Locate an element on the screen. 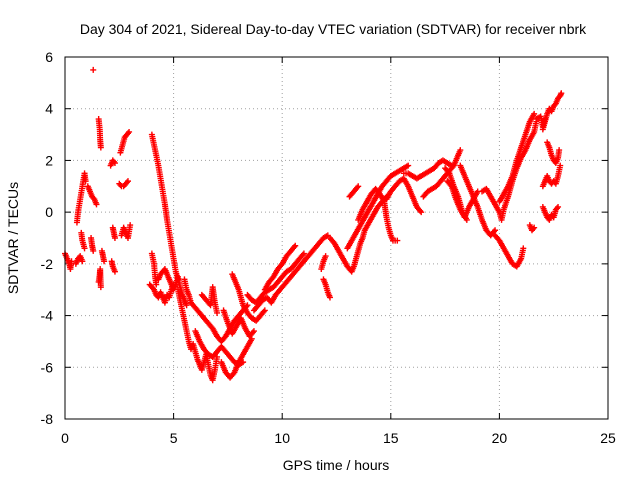  x-tick-label: 0 is located at coordinates (65, 438).